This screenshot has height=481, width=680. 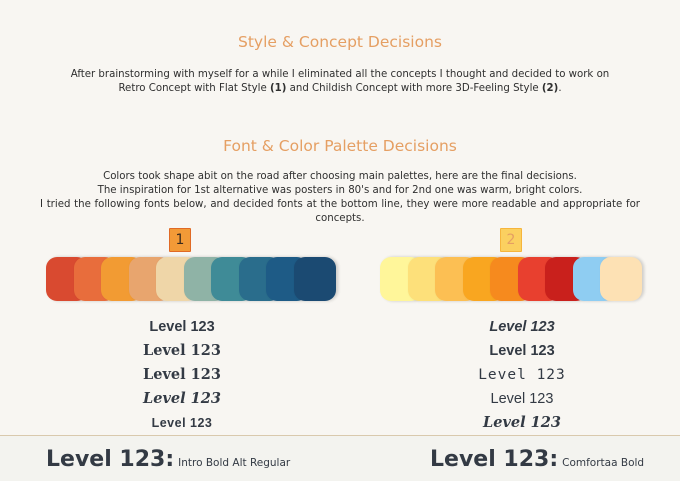 I want to click on concept-number: (2), so click(x=550, y=88).